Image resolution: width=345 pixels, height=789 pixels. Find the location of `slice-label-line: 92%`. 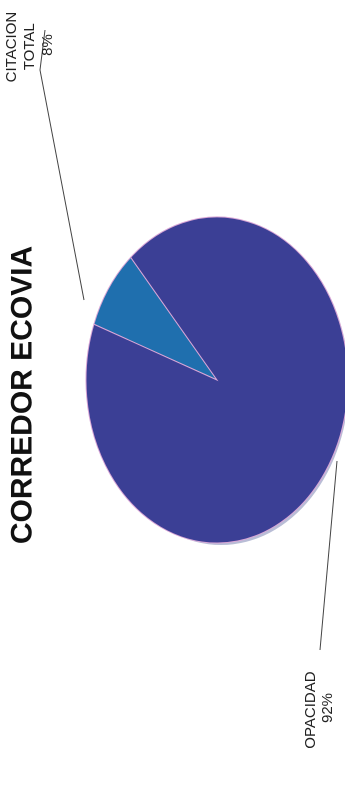

slice-label-line: 92% is located at coordinates (327, 708).